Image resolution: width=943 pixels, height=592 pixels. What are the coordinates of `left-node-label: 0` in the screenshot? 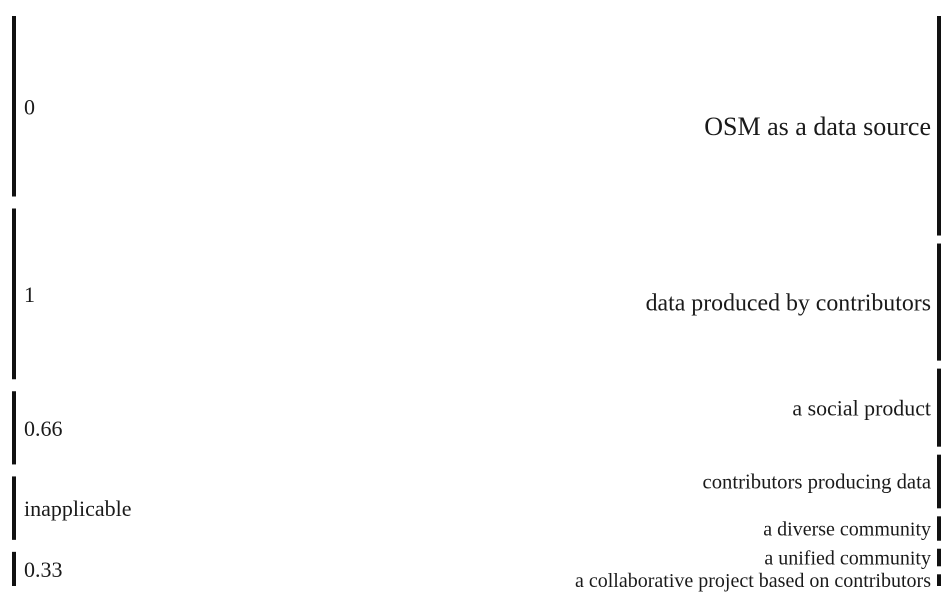 It's located at (29, 106).